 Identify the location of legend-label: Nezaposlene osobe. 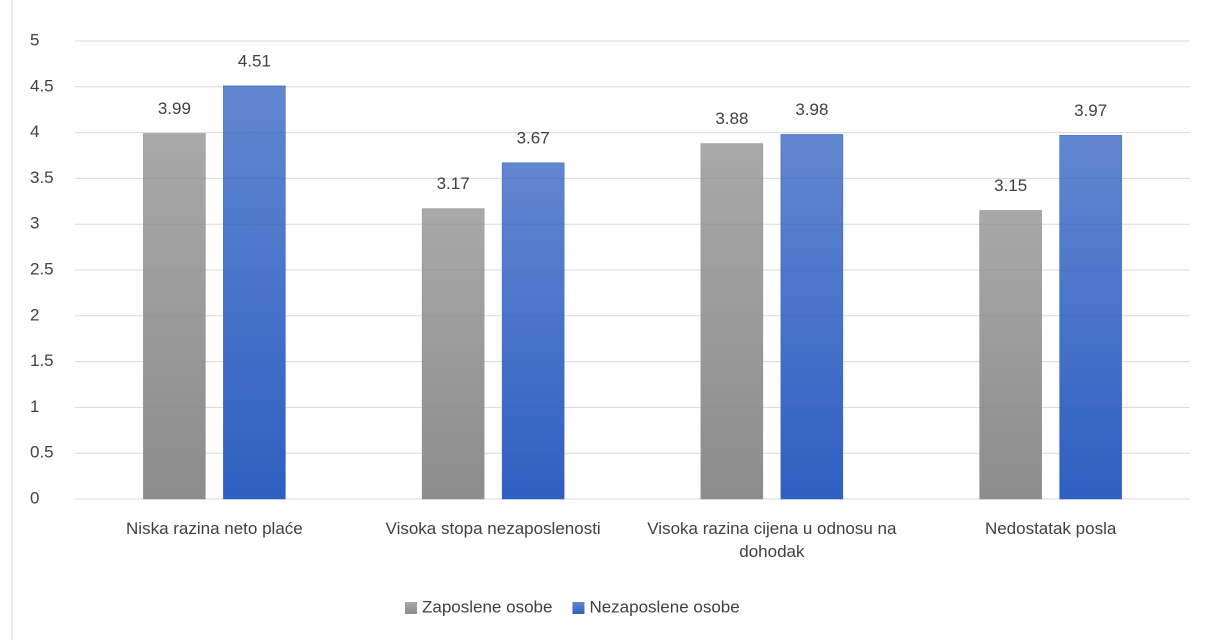
(664, 606).